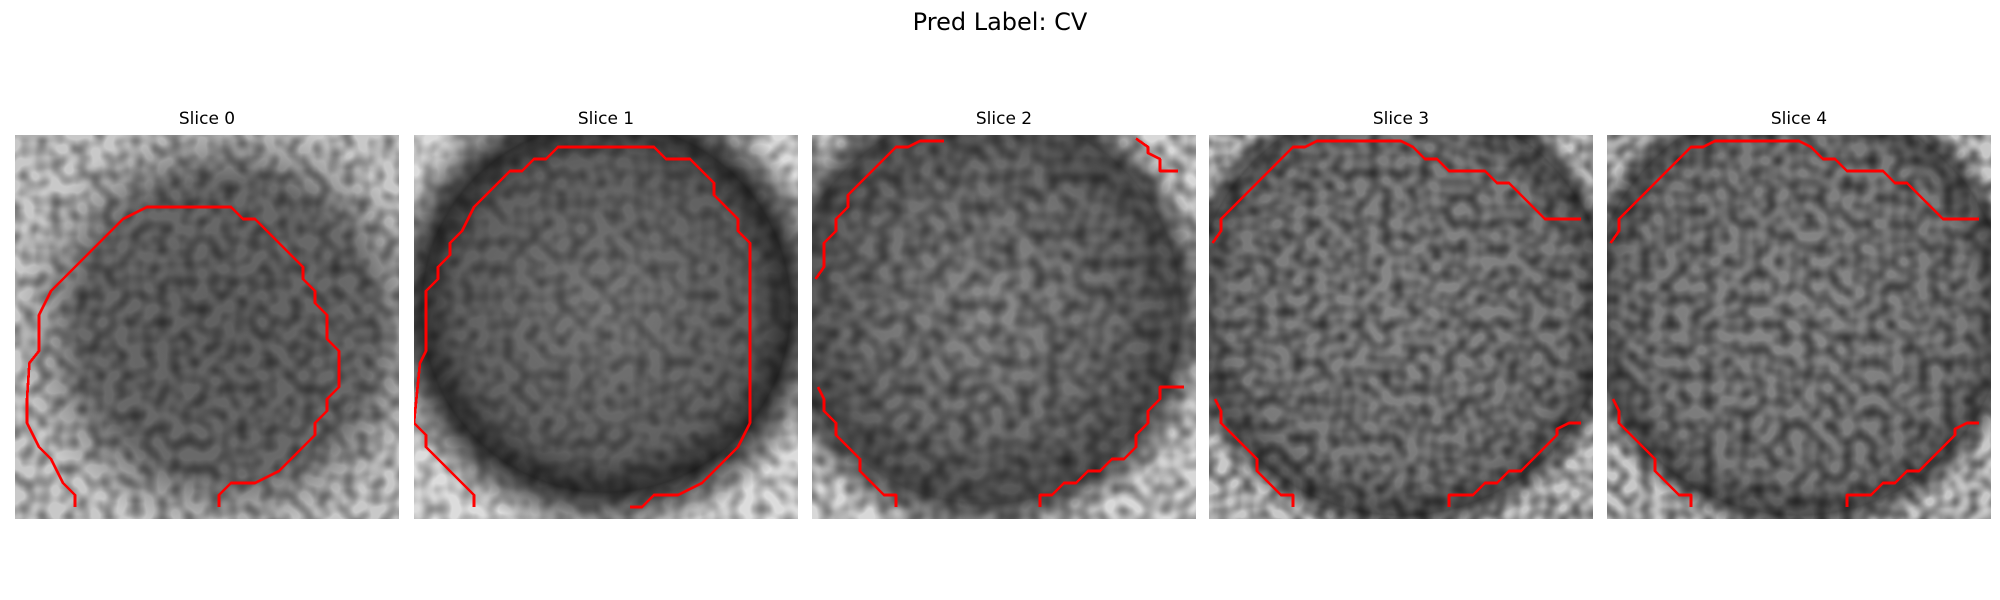 This screenshot has width=2000, height=600. I want to click on slice-title-4: Slice 4, so click(1799, 119).